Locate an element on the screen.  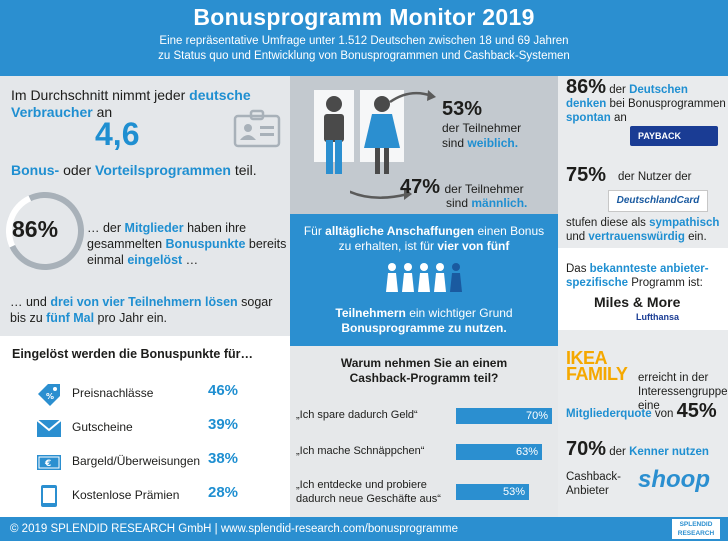
price-tag-icon: % is located at coordinates (49, 395).